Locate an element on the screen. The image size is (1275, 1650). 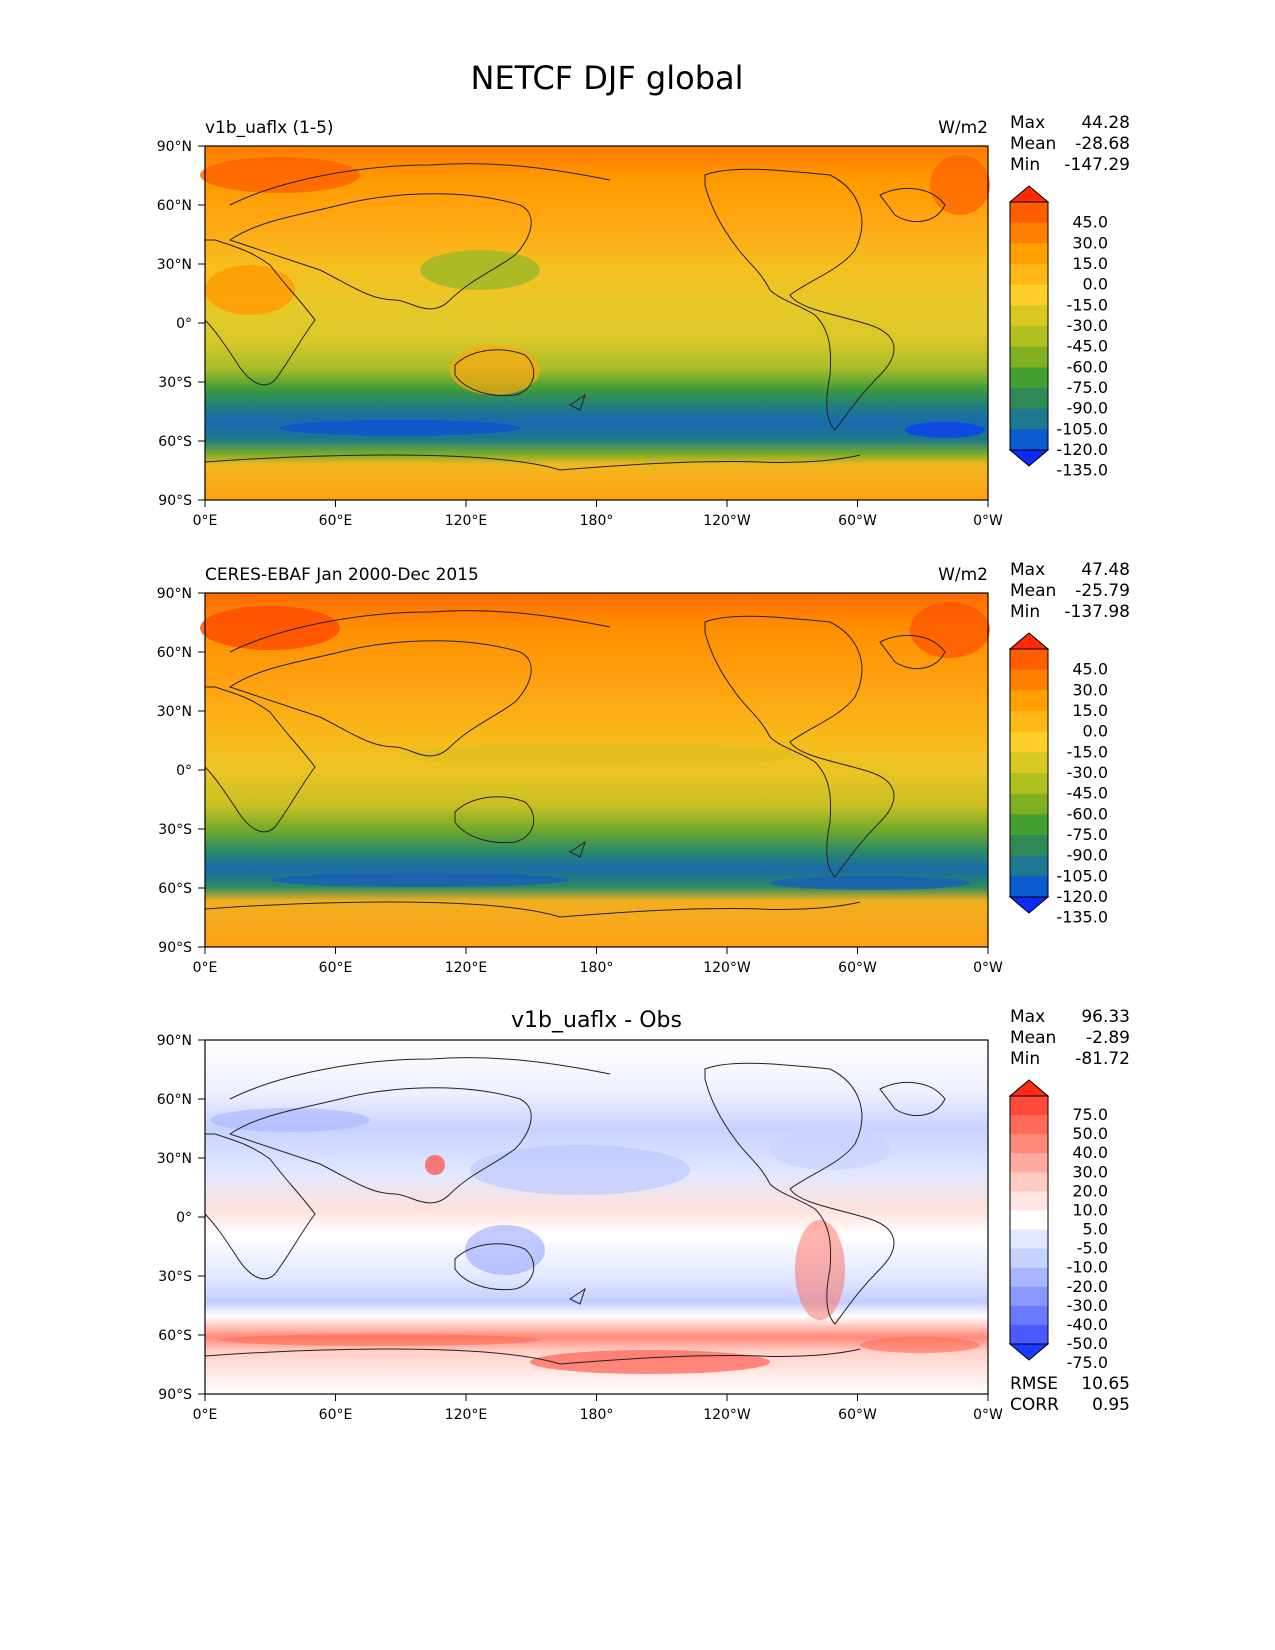
lat-tick-label: 30°N is located at coordinates (174, 265).